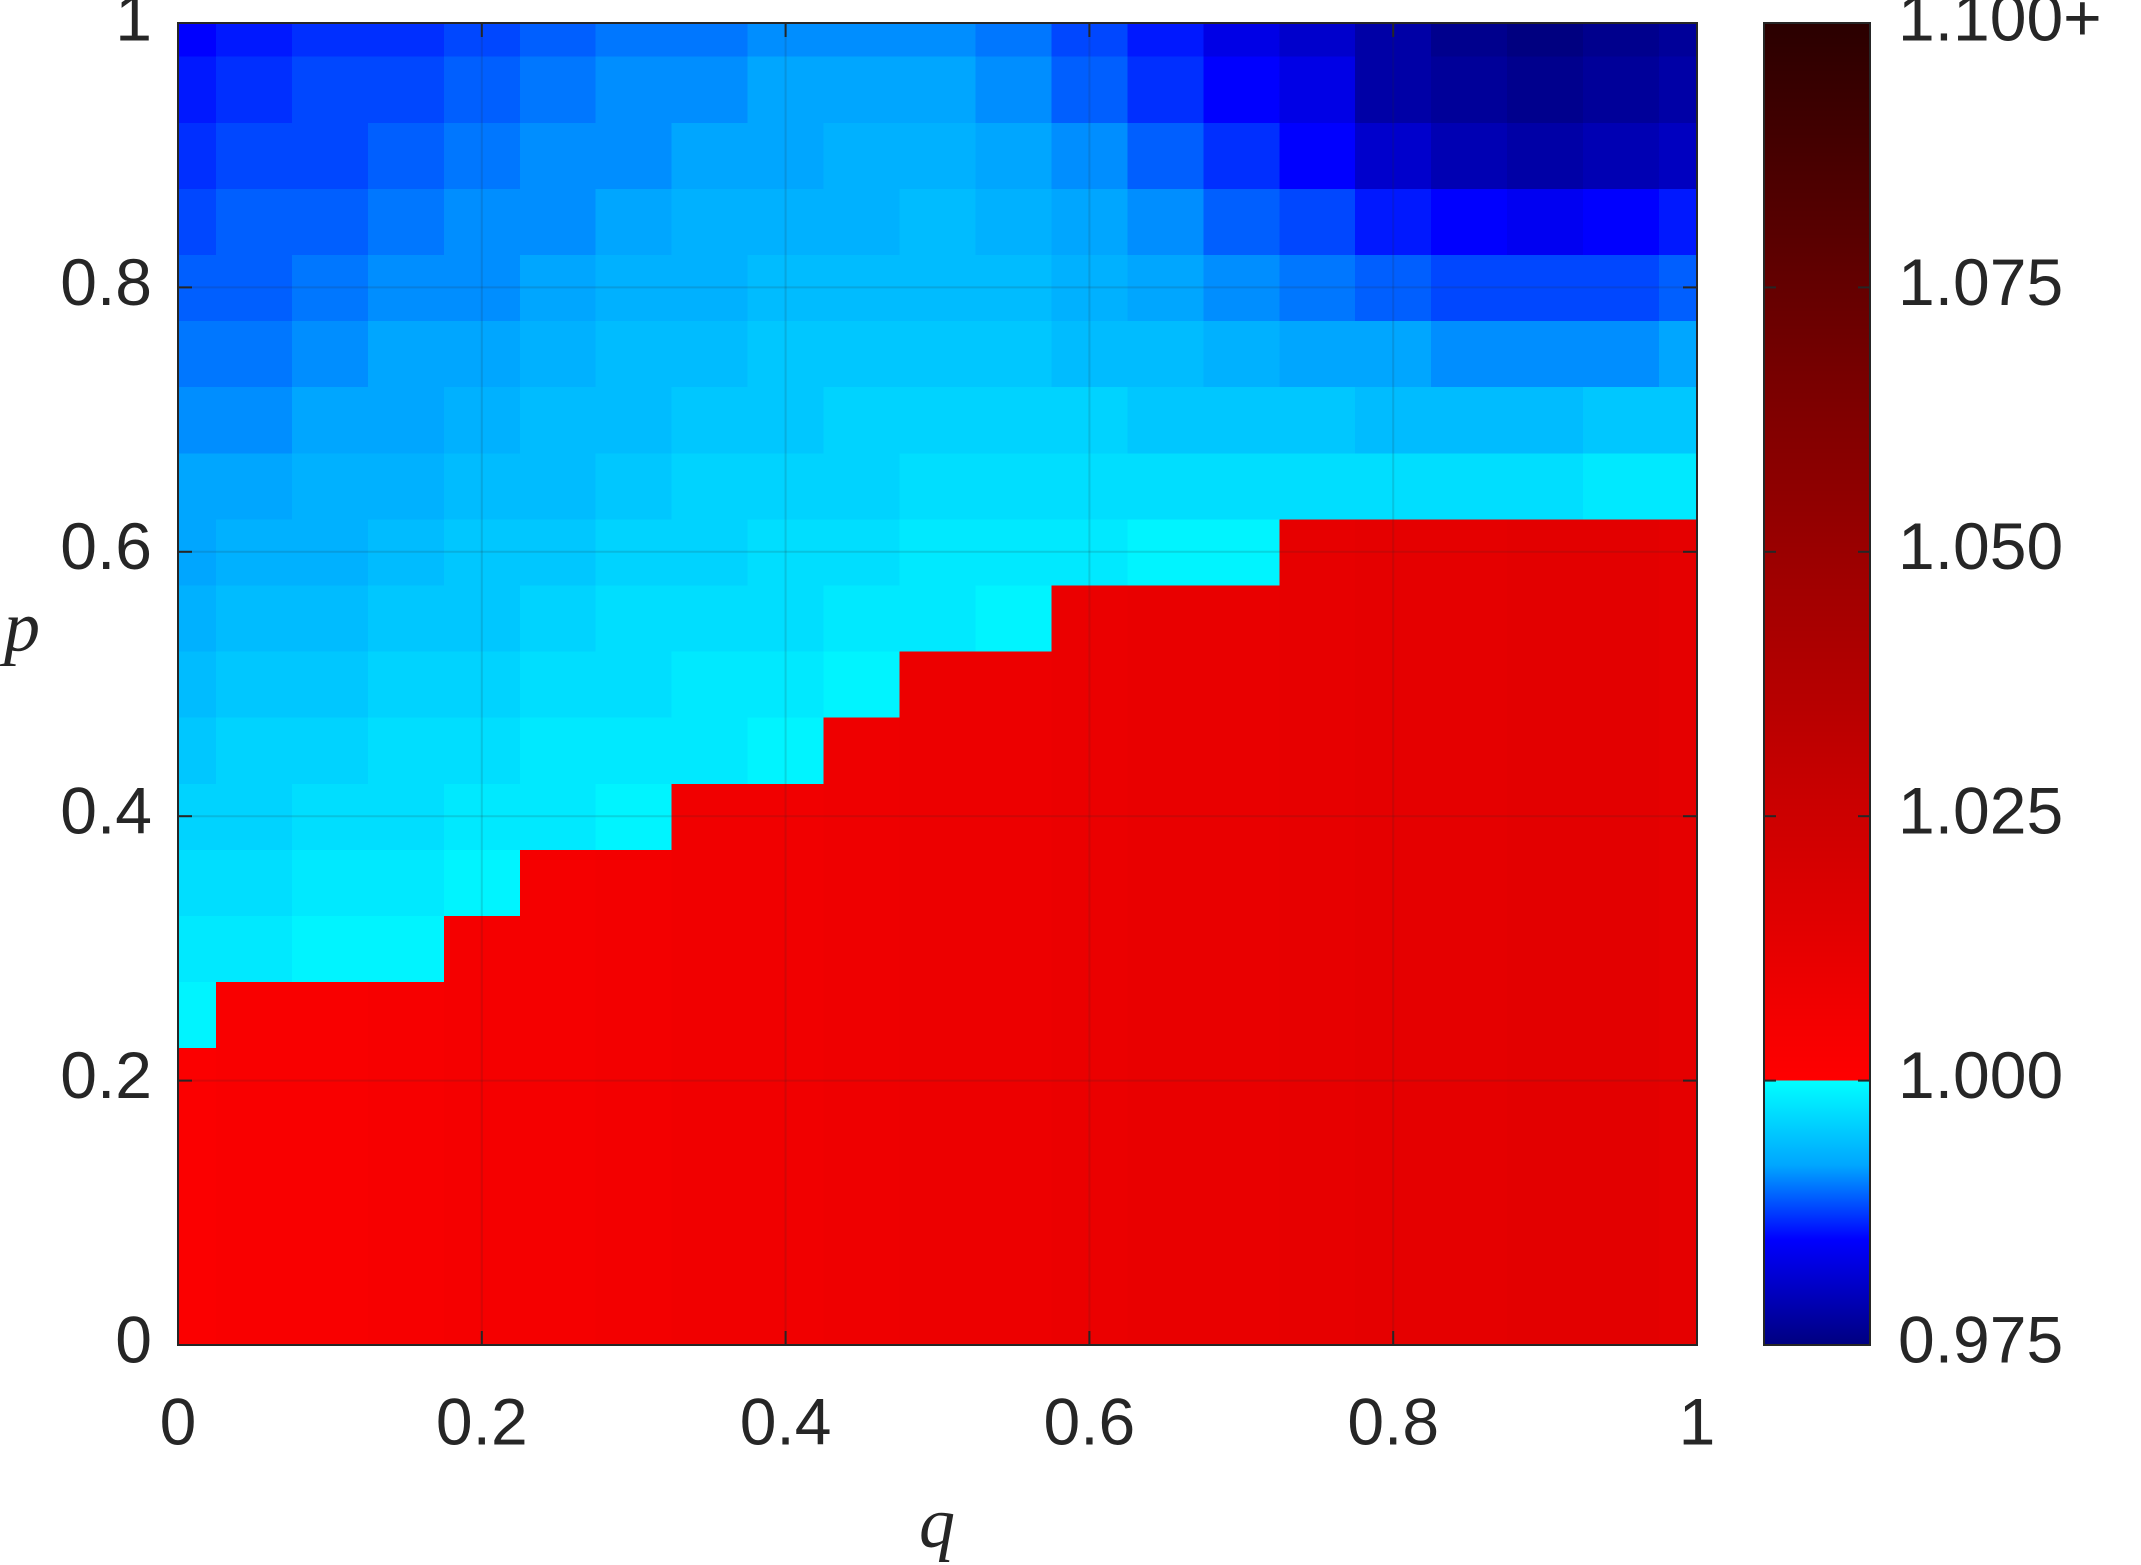 This screenshot has height=1565, width=2141. Describe the element at coordinates (2000, 27) in the screenshot. I see `colorbar-tick-label: 1.100+` at that location.